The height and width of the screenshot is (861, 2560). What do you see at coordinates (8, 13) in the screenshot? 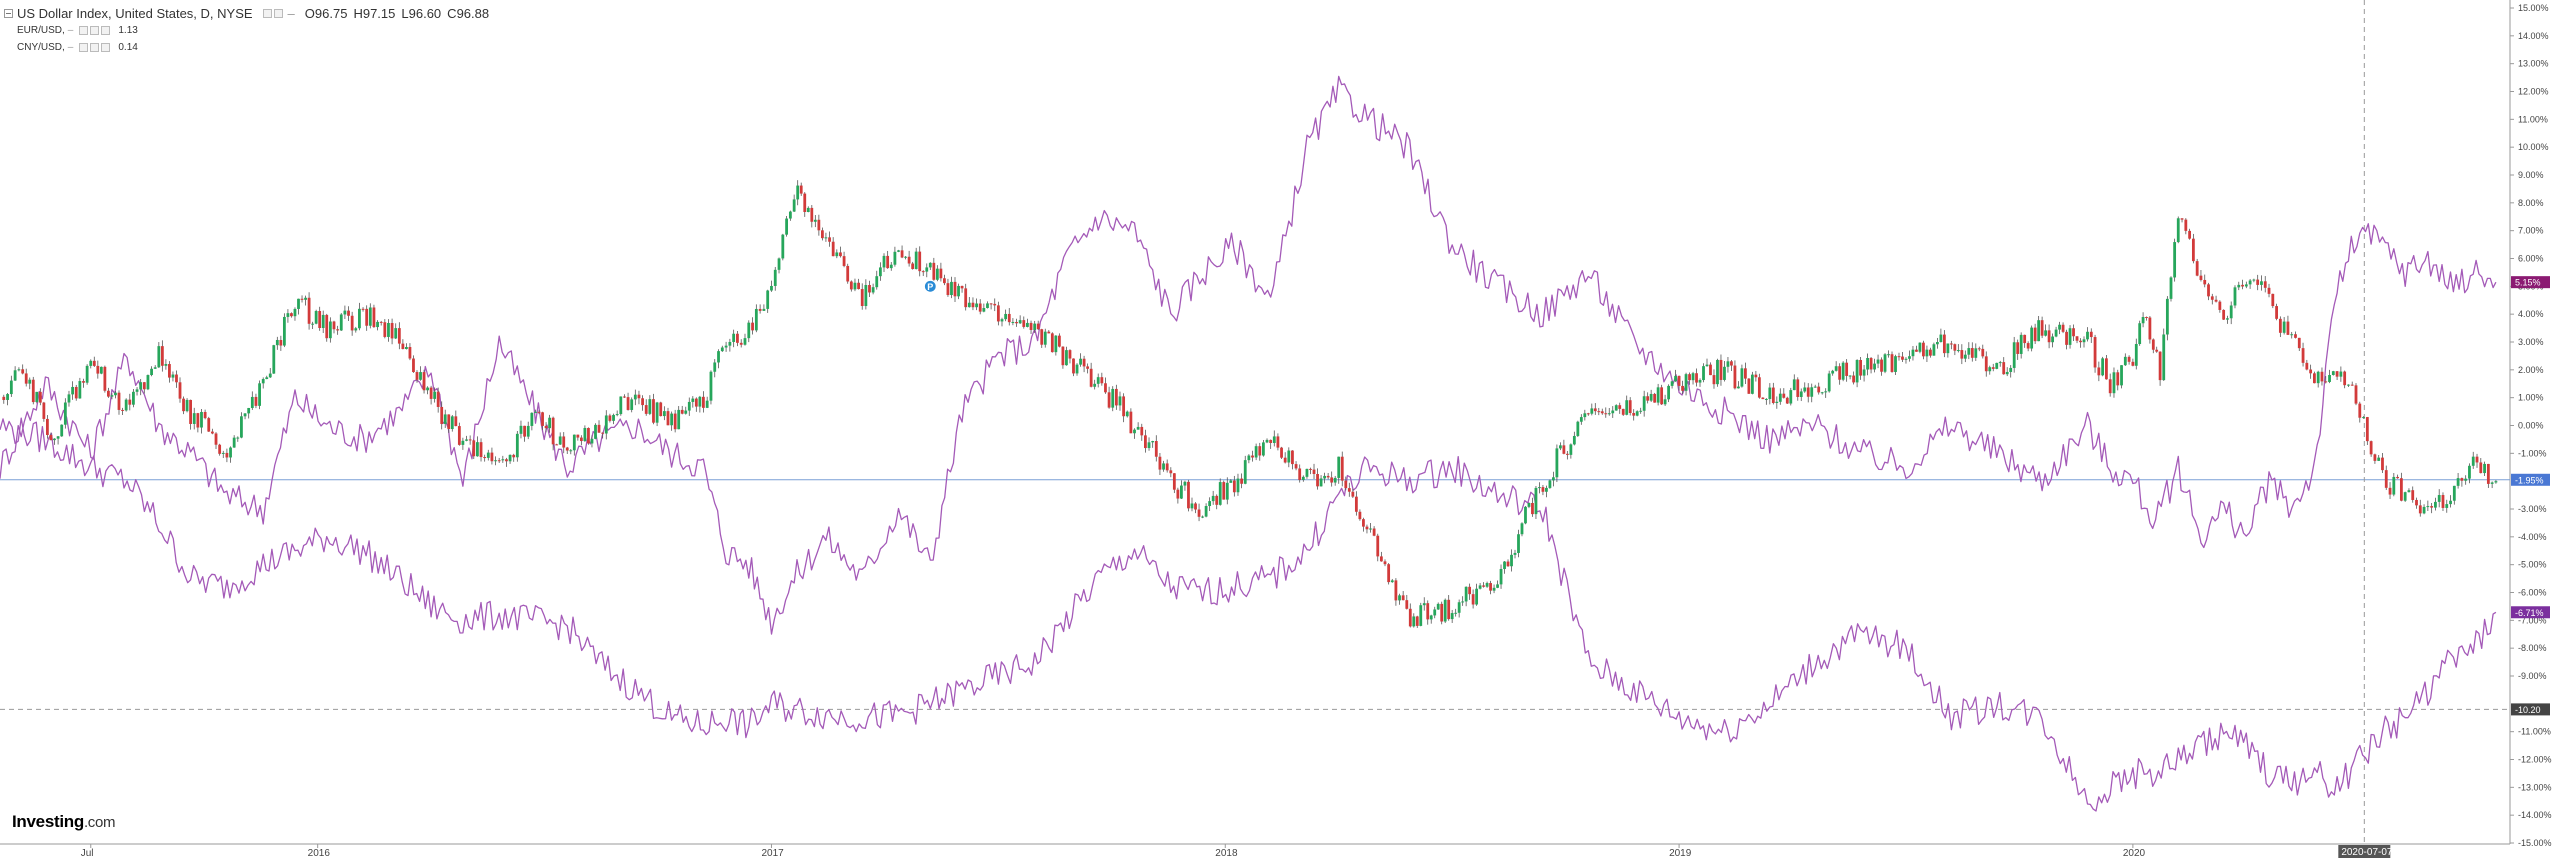
I see `collapse-icon` at bounding box center [8, 13].